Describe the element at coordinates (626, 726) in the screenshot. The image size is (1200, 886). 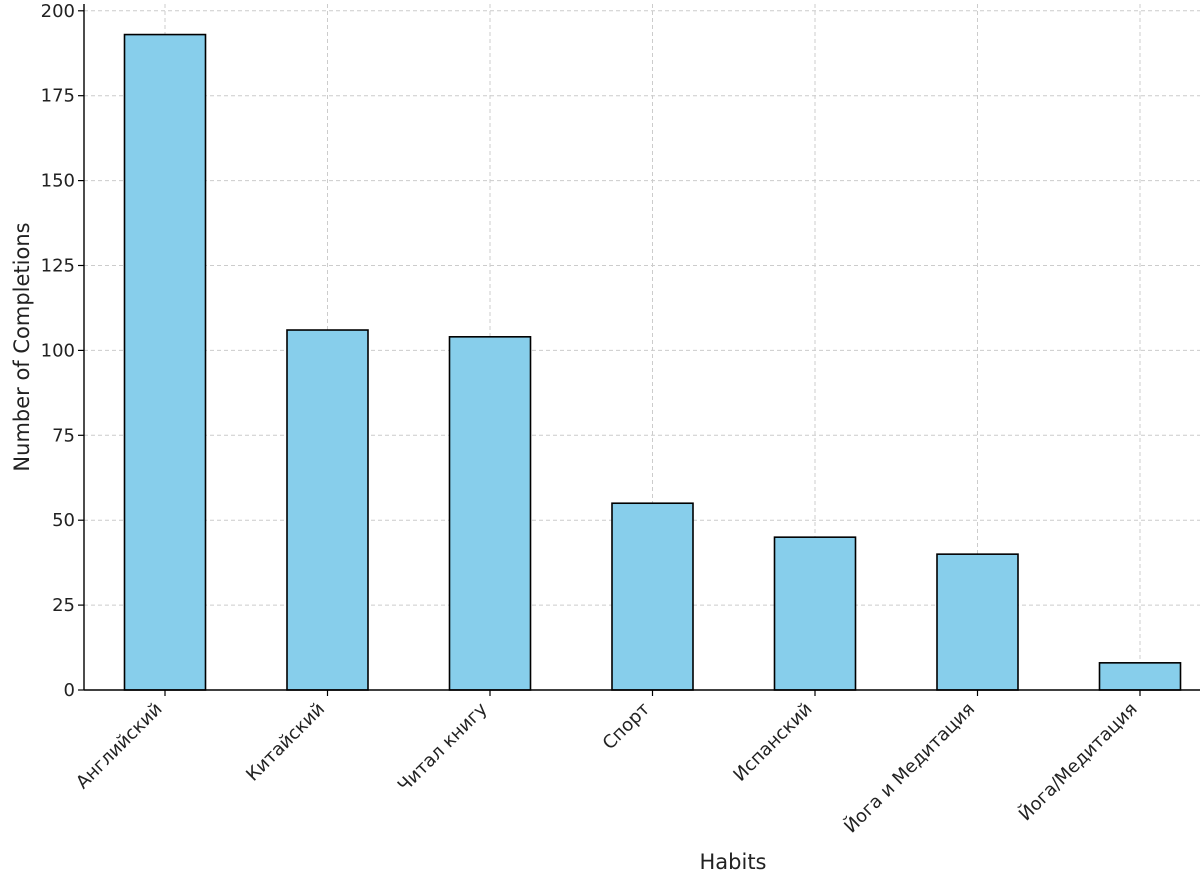
I see `x-tick-label: Спорт` at that location.